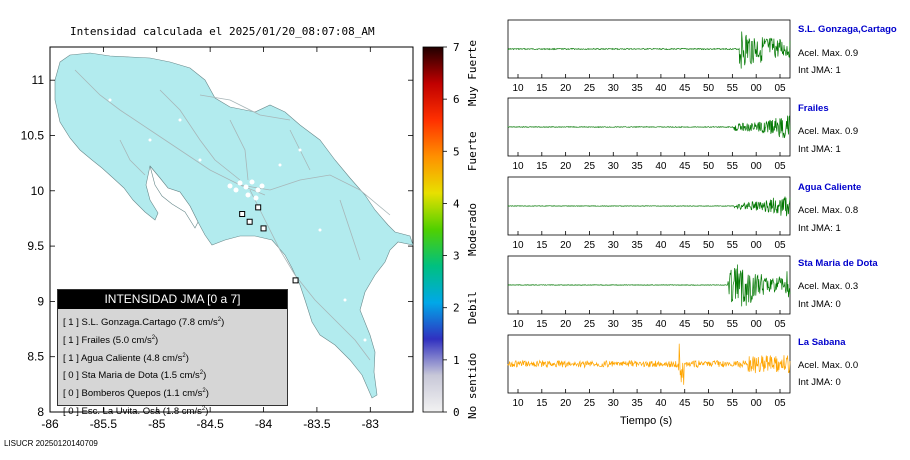 Image resolution: width=910 pixels, height=460 pixels. Describe the element at coordinates (136, 411) in the screenshot. I see `legend-item: [ 0 ] Esc. La Uvita. Osa (1.8 cm/s2)` at that location.